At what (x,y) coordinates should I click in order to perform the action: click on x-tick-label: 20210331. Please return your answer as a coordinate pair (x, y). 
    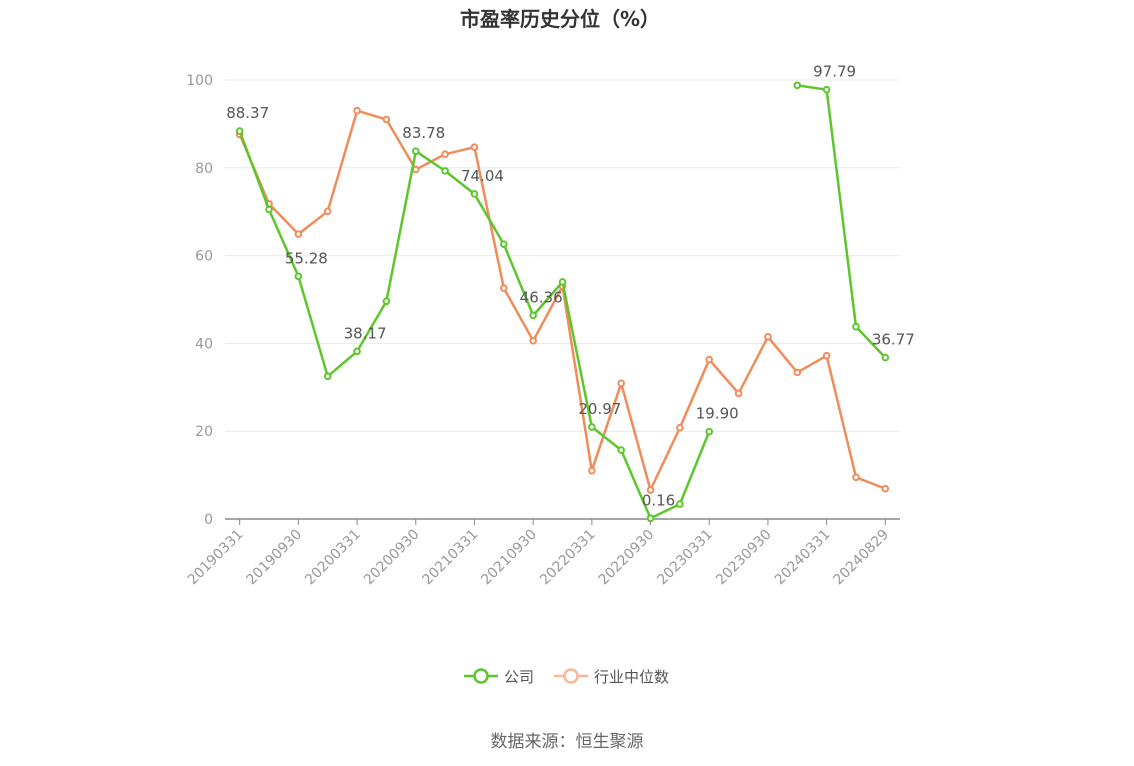
    Looking at the image, I should click on (451, 558).